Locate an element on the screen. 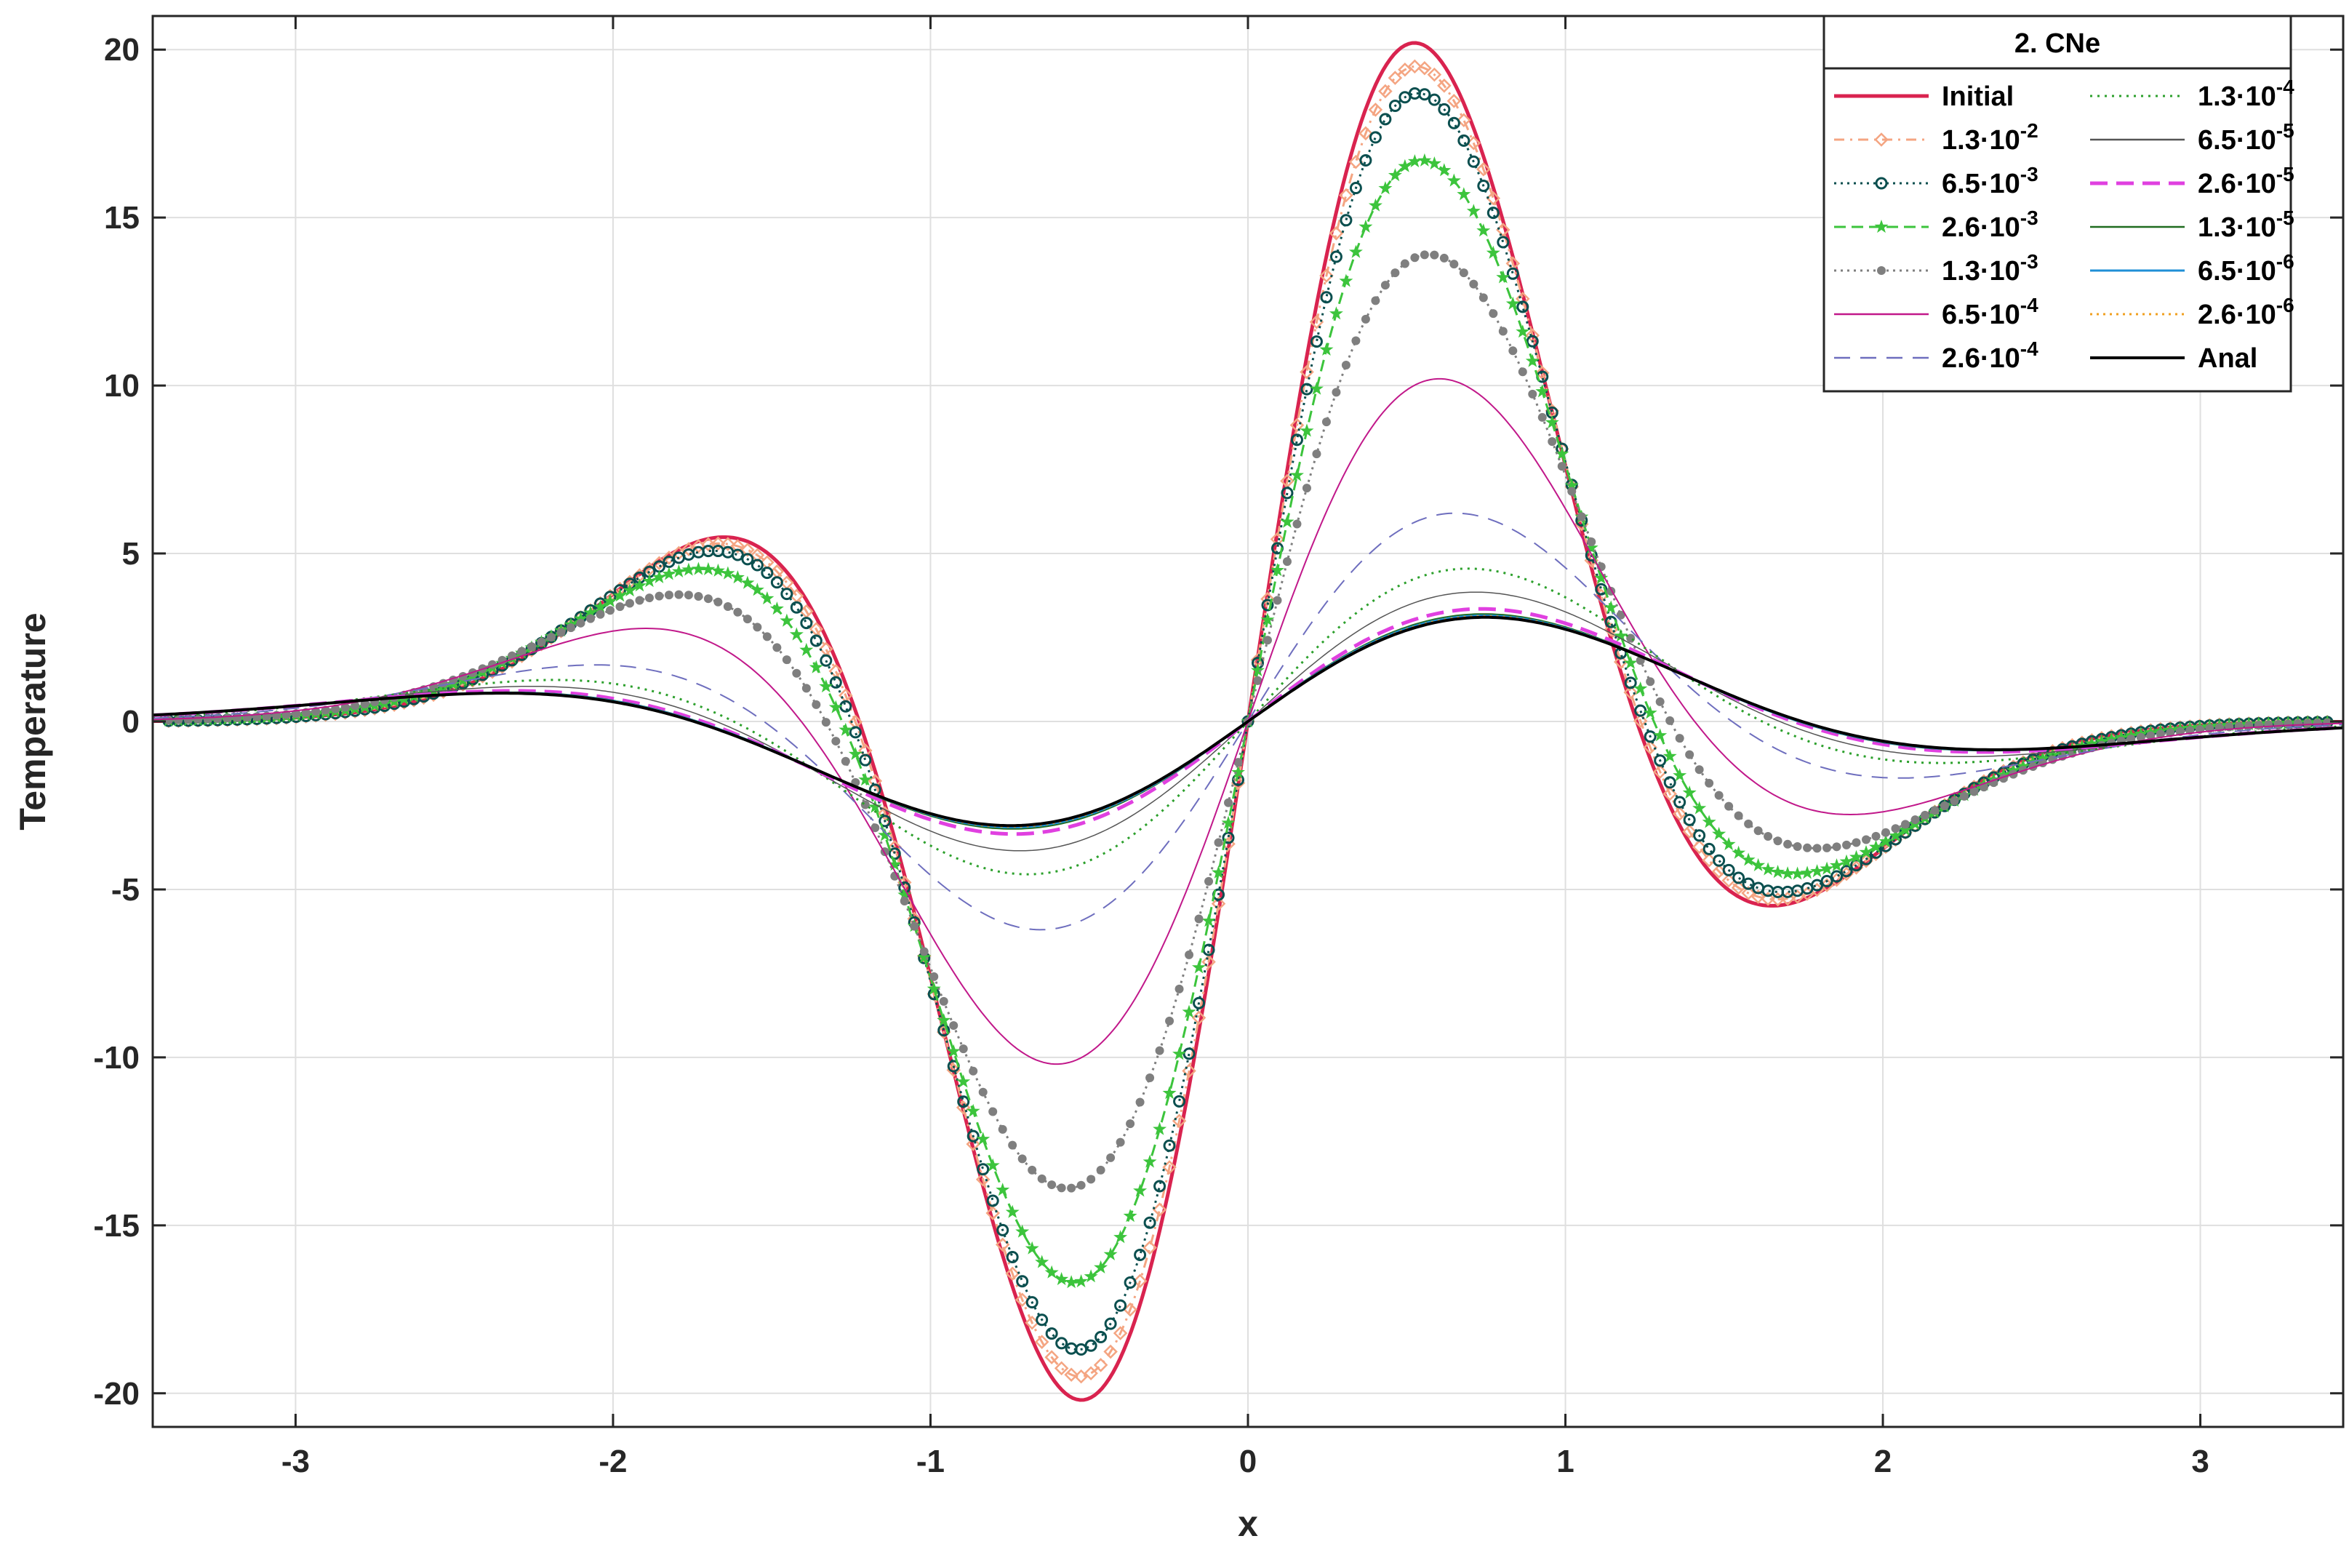 The width and height of the screenshot is (2349, 1568). legend-label: 6.5·10⁻⁶ is located at coordinates (2246, 268).